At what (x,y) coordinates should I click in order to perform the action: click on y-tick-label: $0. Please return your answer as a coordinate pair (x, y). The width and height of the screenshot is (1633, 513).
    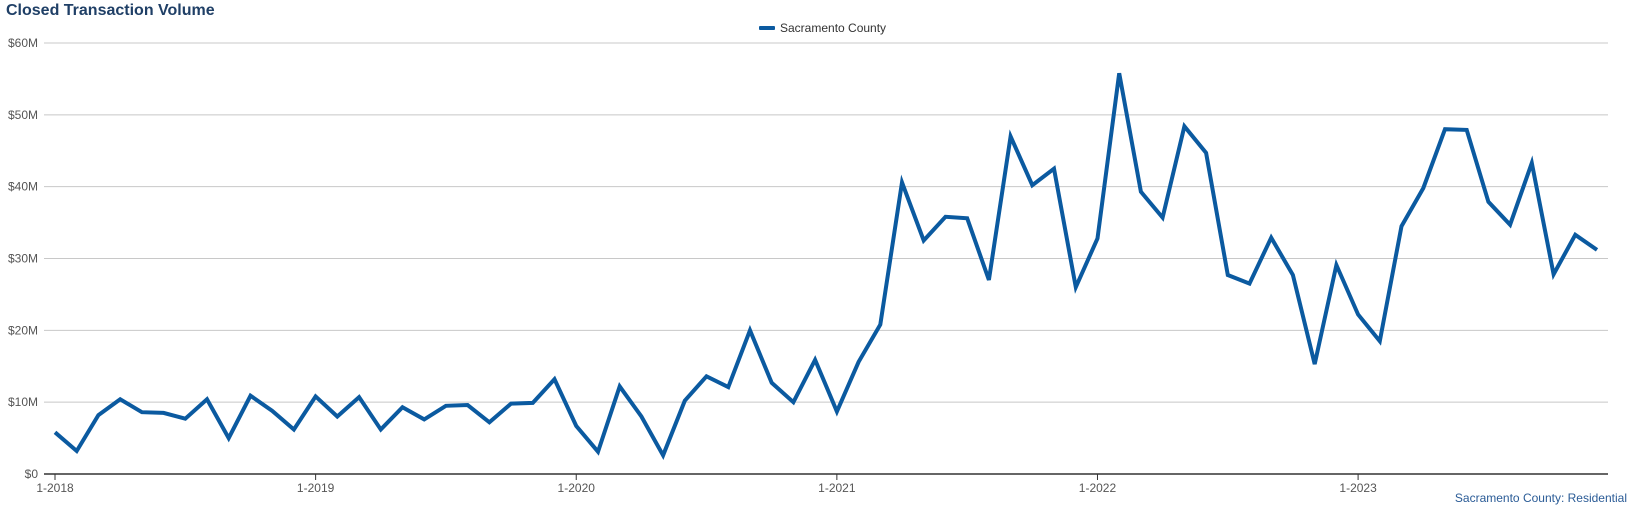
    Looking at the image, I should click on (32, 474).